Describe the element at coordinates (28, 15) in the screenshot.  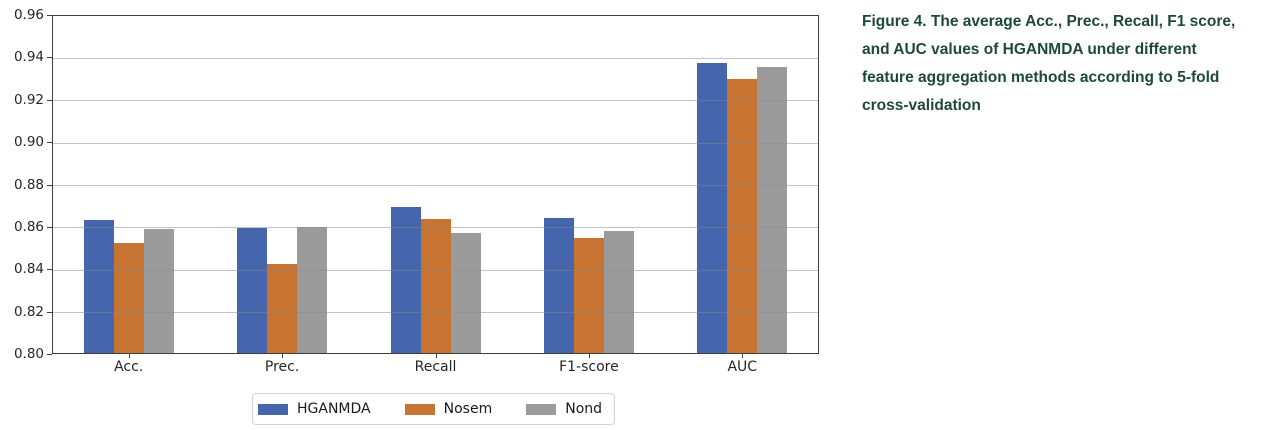
I see `y-tick-label-0.96: 0.96` at that location.